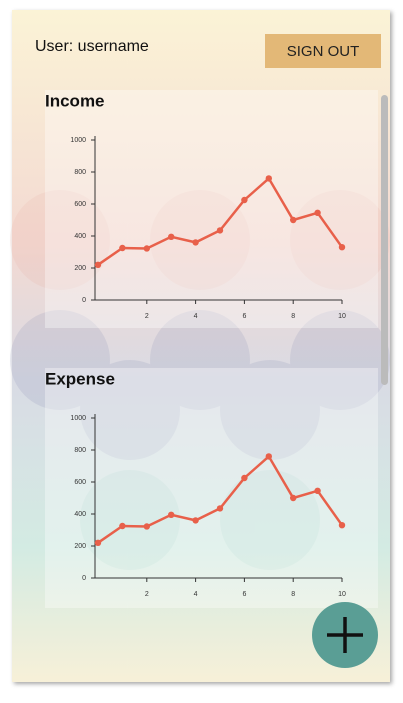 This screenshot has width=403, height=703. Describe the element at coordinates (384, 240) in the screenshot. I see `scrollbar` at that location.